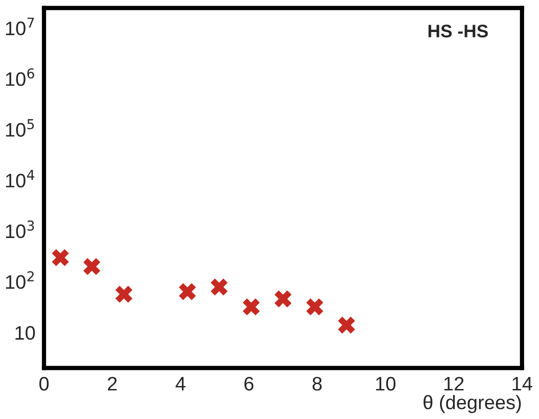 The image size is (539, 419). Describe the element at coordinates (44, 383) in the screenshot. I see `x-tick-label: 0` at that location.